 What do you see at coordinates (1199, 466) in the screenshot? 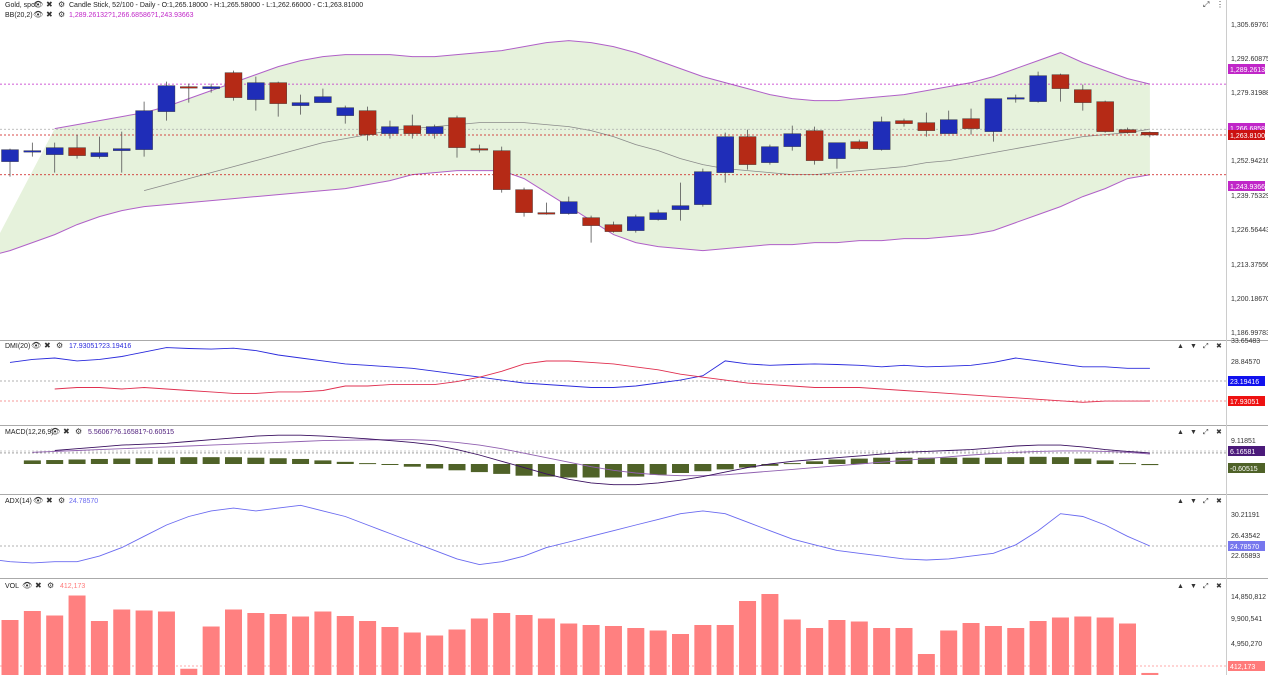
I see `pane-controls: ▲ ▼ ⤢ ✖ ▲ ▼ ⤢ ✖ ▲ ▼ ⤢ ✖ ▲ ▼ ⤢ ✖` at bounding box center [1199, 466].